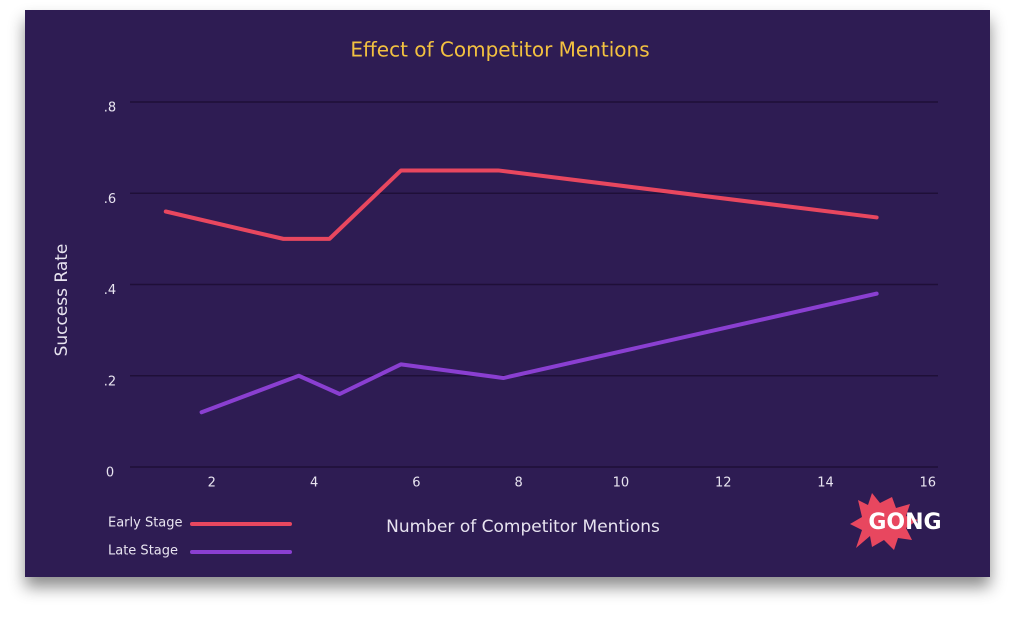 This screenshot has width=1024, height=619. I want to click on y-tick-label: .4, so click(110, 290).